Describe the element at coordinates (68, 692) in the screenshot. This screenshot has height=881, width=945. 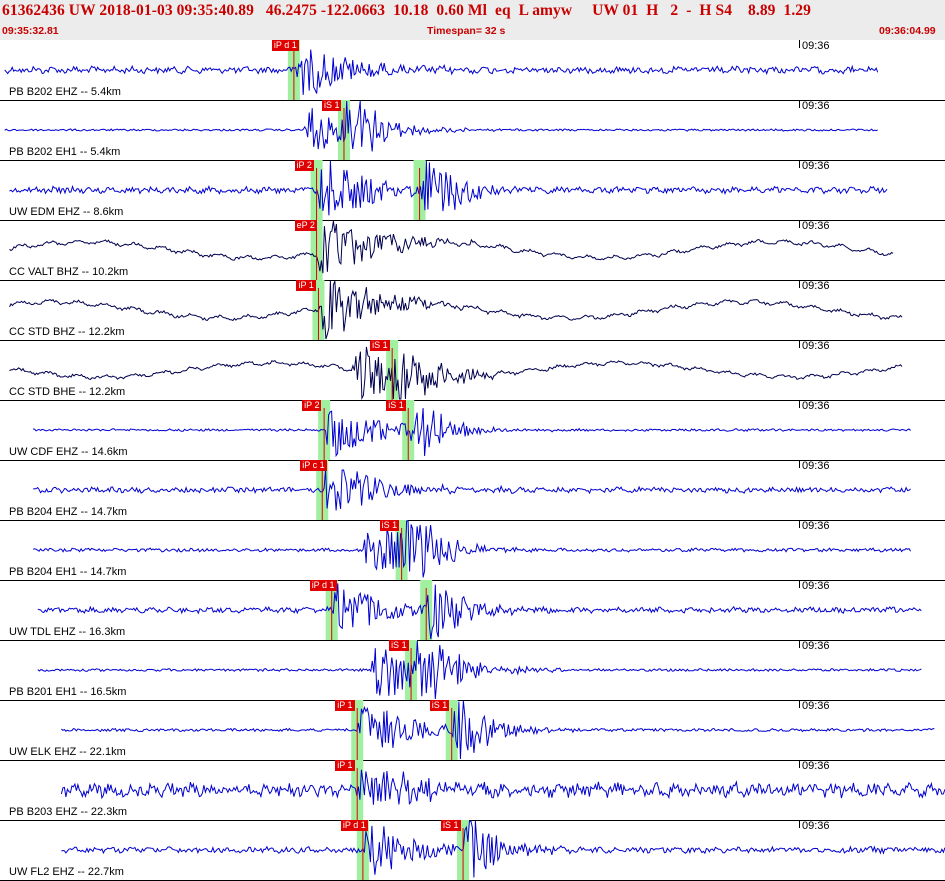
I see `channel-label: PB B201 EH1 -- 16.5km` at that location.